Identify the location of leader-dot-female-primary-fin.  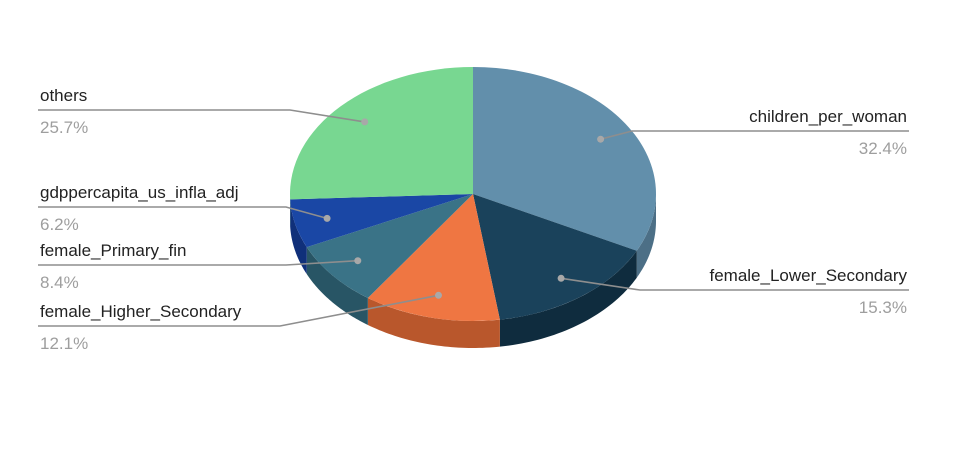
(358, 261).